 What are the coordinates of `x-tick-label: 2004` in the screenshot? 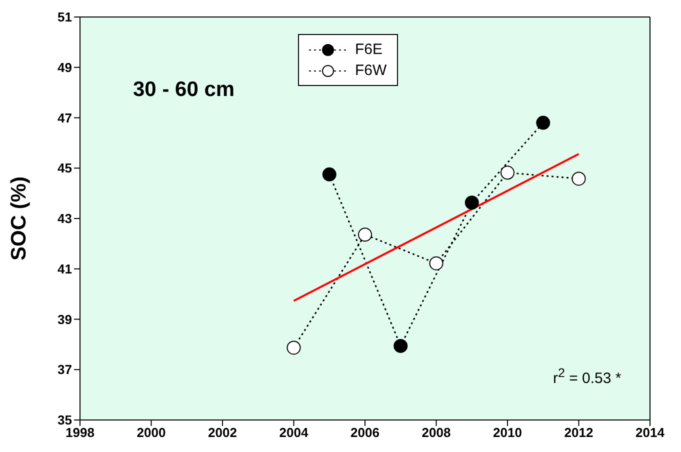 It's located at (294, 432).